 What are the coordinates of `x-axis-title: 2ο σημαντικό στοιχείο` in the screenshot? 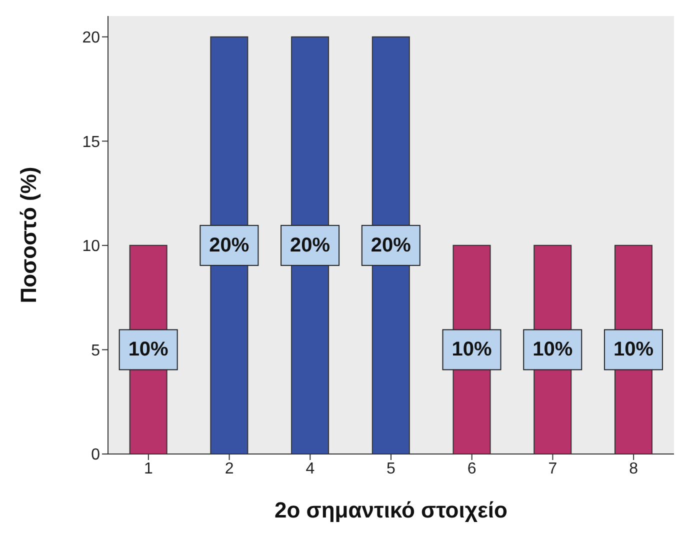 It's located at (391, 510).